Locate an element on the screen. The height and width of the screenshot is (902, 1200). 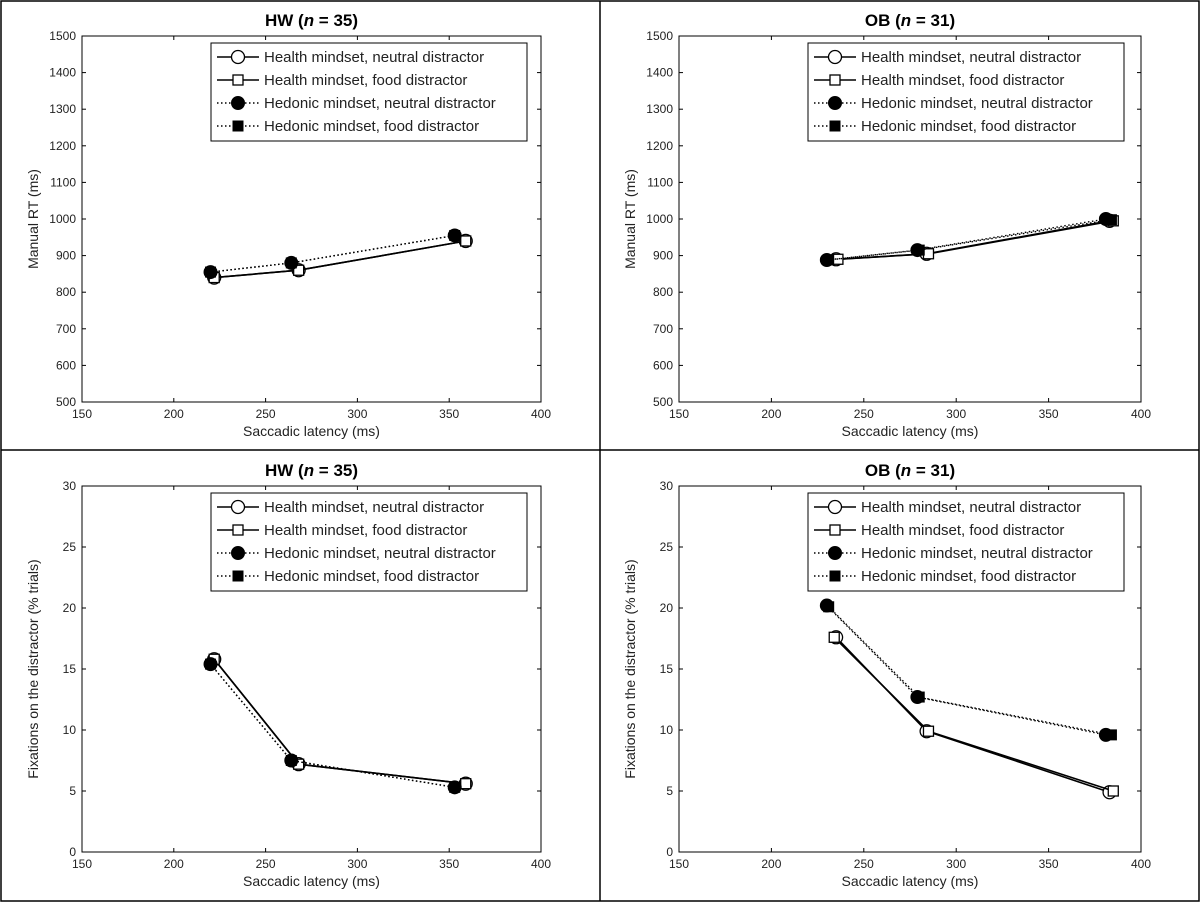
y-tick-label: 5 is located at coordinates (669, 791).